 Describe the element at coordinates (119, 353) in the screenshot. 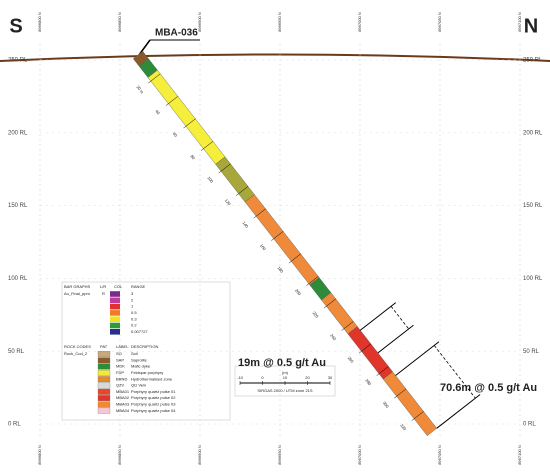

I see `rock-code: SO` at that location.